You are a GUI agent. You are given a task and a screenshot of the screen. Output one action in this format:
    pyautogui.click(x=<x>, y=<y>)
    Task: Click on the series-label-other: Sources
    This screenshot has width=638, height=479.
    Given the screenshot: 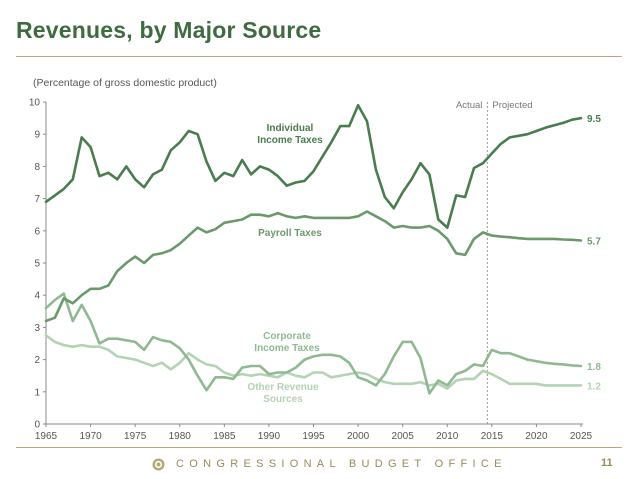 What is the action you would take?
    pyautogui.click(x=283, y=399)
    